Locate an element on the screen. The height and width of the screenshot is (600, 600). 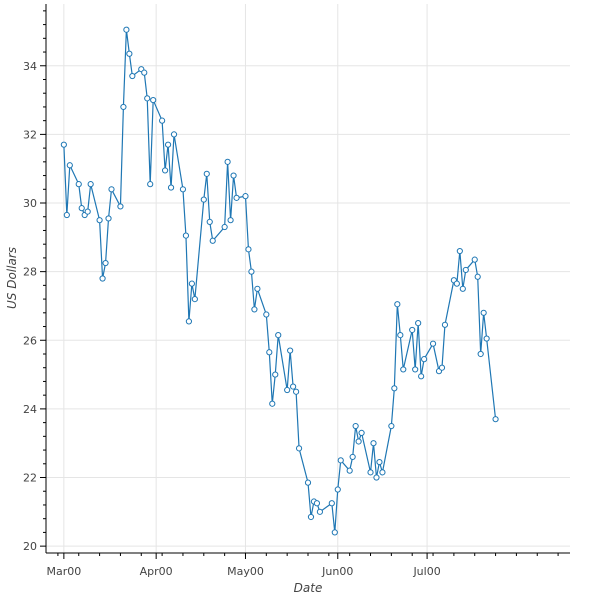
x-tick-label: Mar00 is located at coordinates (63, 571).